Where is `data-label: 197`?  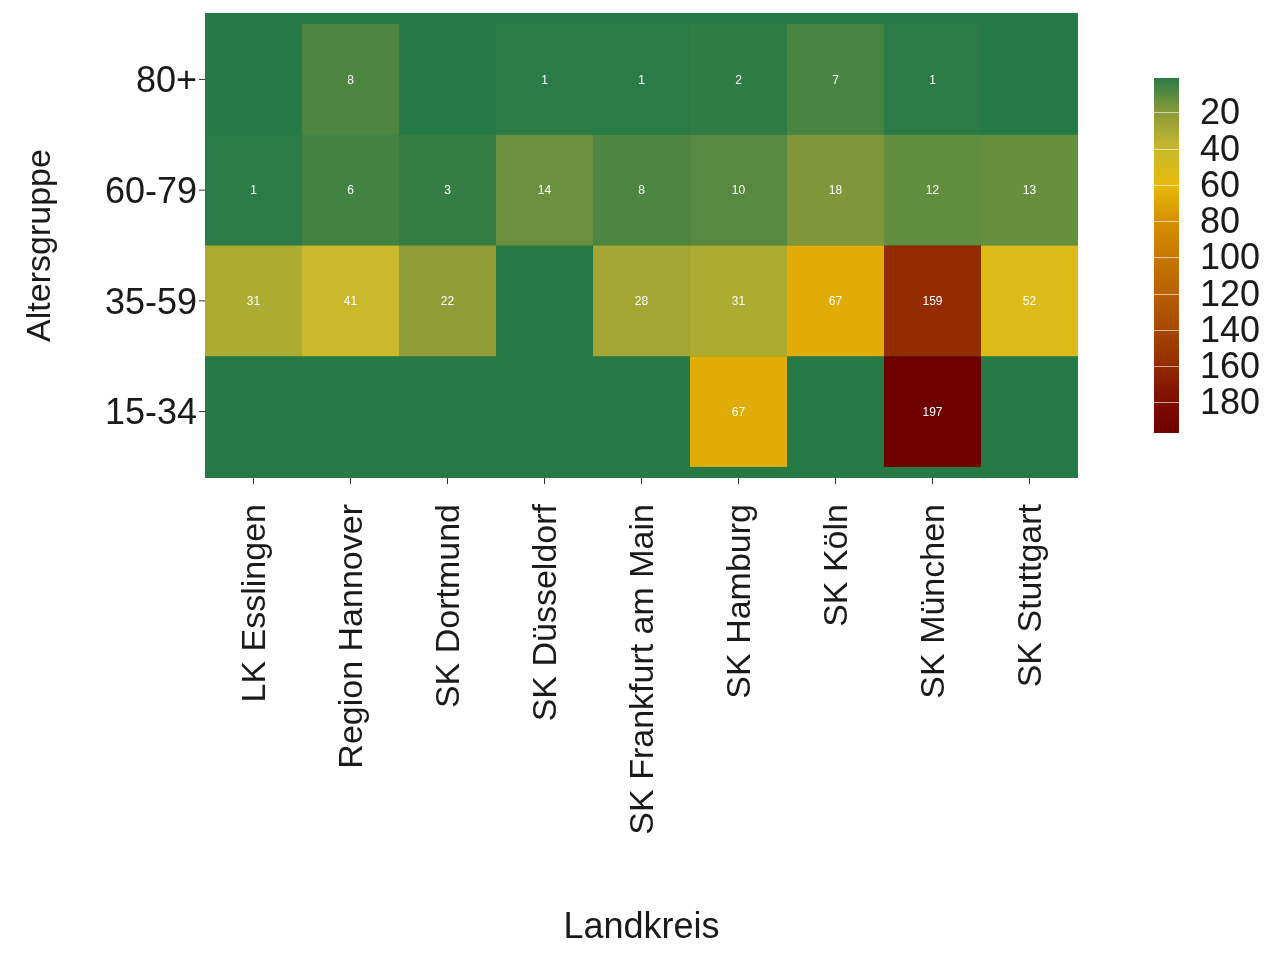
data-label: 197 is located at coordinates (932, 411).